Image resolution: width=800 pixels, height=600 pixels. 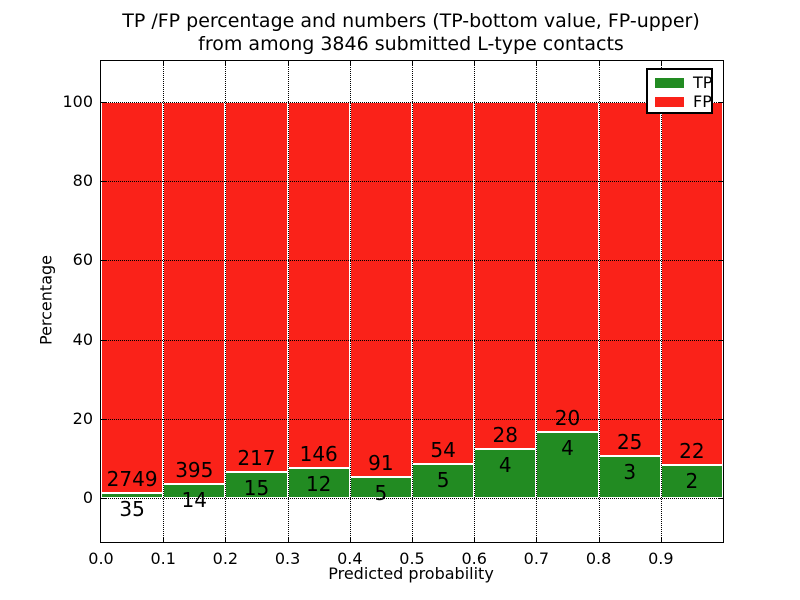 I want to click on x-tick-label: 0.8, so click(x=598, y=558).